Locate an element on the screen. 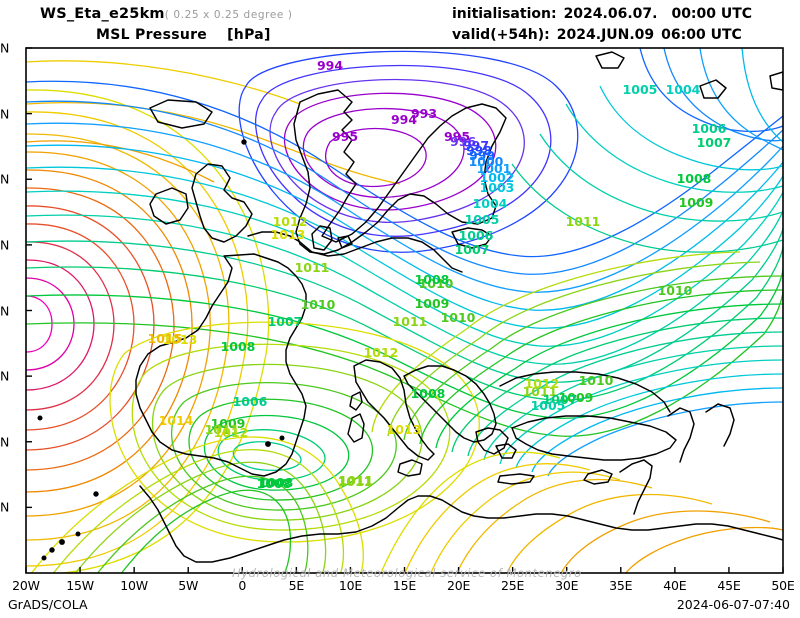 This screenshot has height=618, width=800. contour-value-label: 1015 is located at coordinates (165, 338).